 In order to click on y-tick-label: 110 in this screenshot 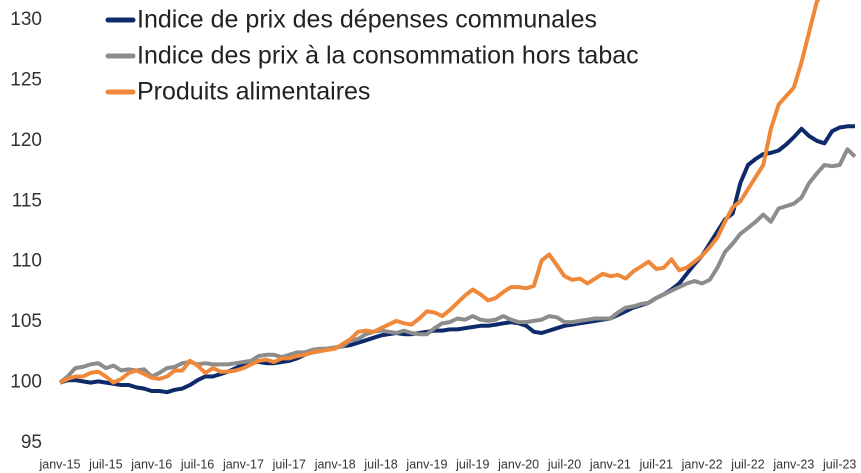, I will do `click(27, 261)`.